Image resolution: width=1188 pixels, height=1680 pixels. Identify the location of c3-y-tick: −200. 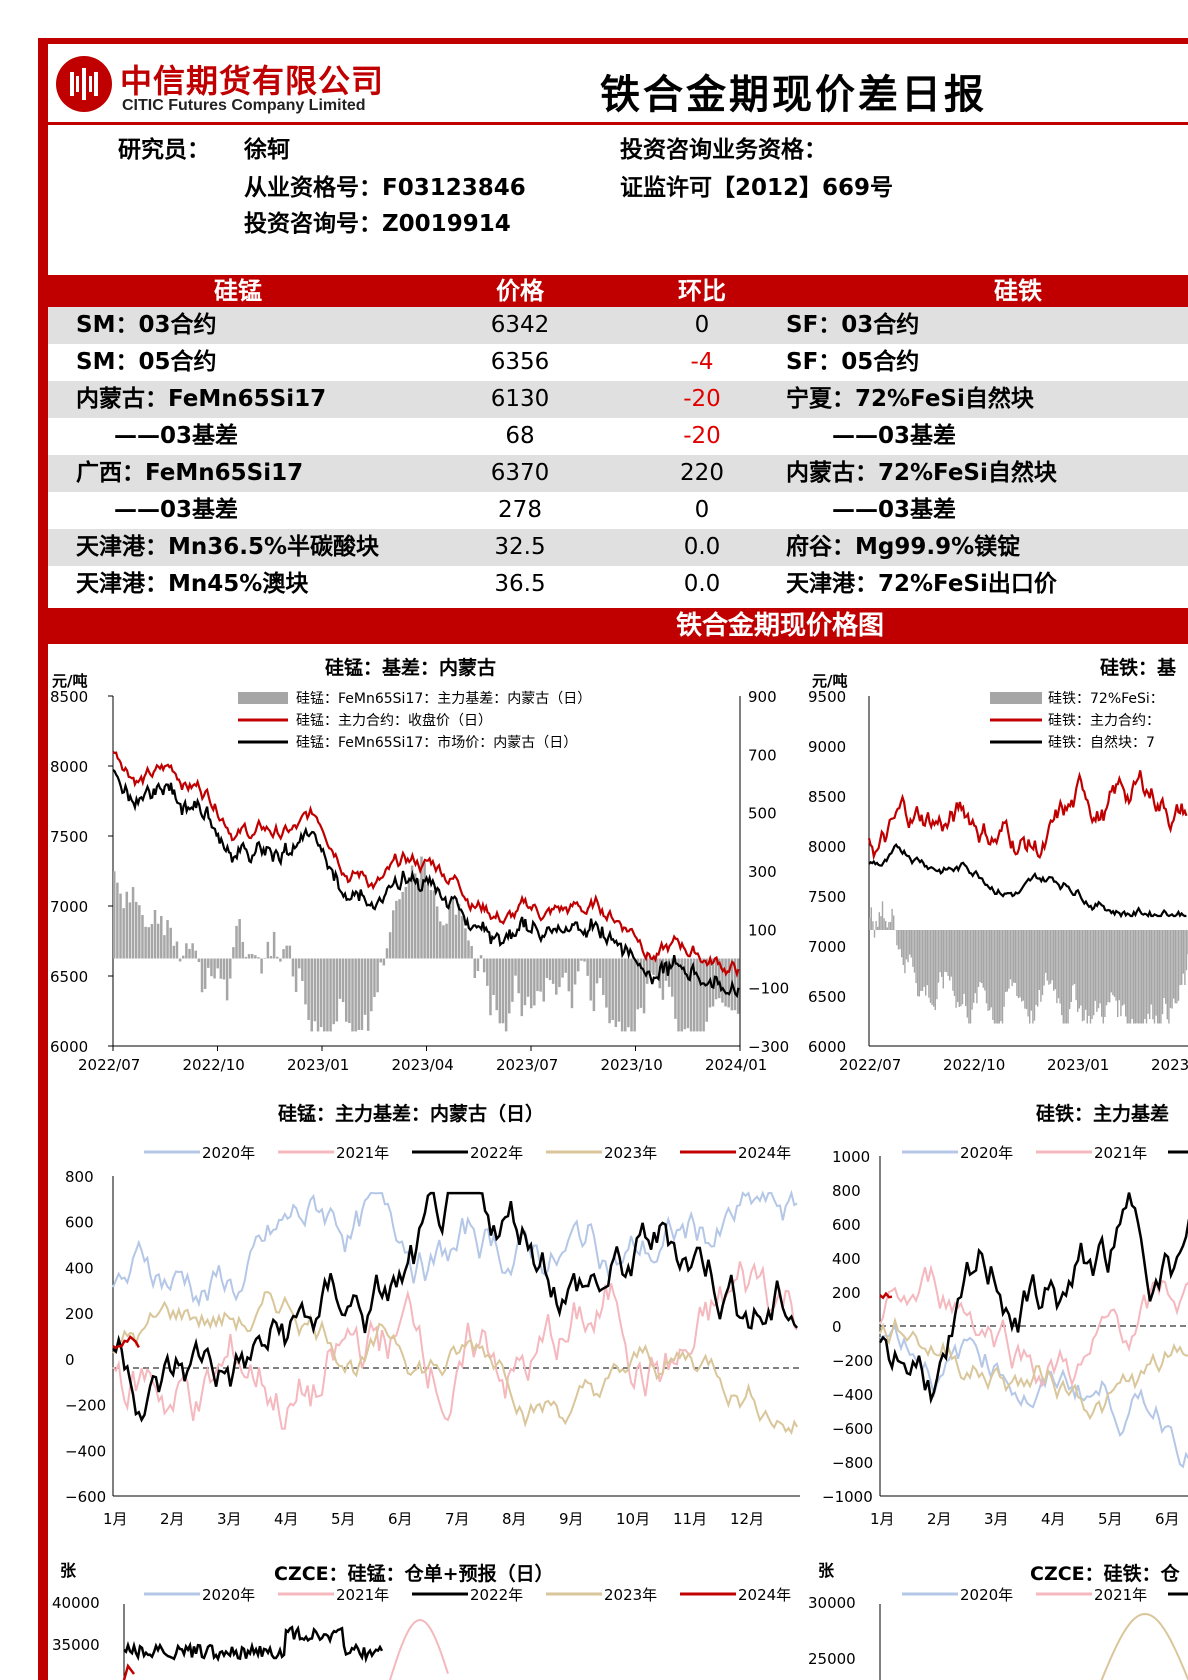
(85, 1406).